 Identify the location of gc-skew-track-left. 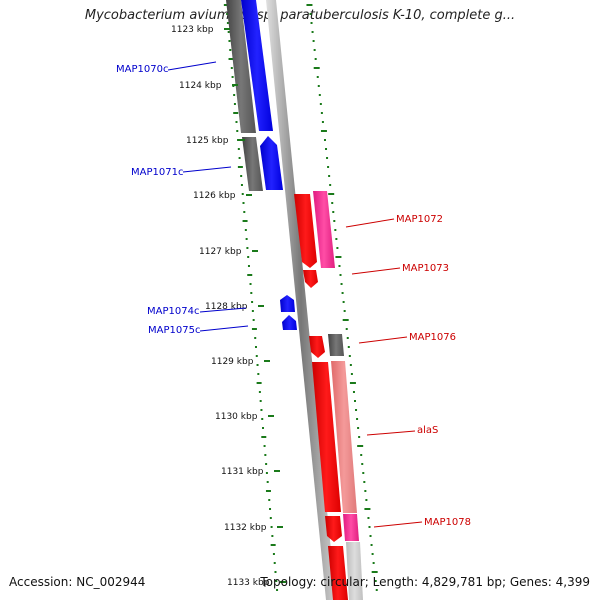
(251, 297).